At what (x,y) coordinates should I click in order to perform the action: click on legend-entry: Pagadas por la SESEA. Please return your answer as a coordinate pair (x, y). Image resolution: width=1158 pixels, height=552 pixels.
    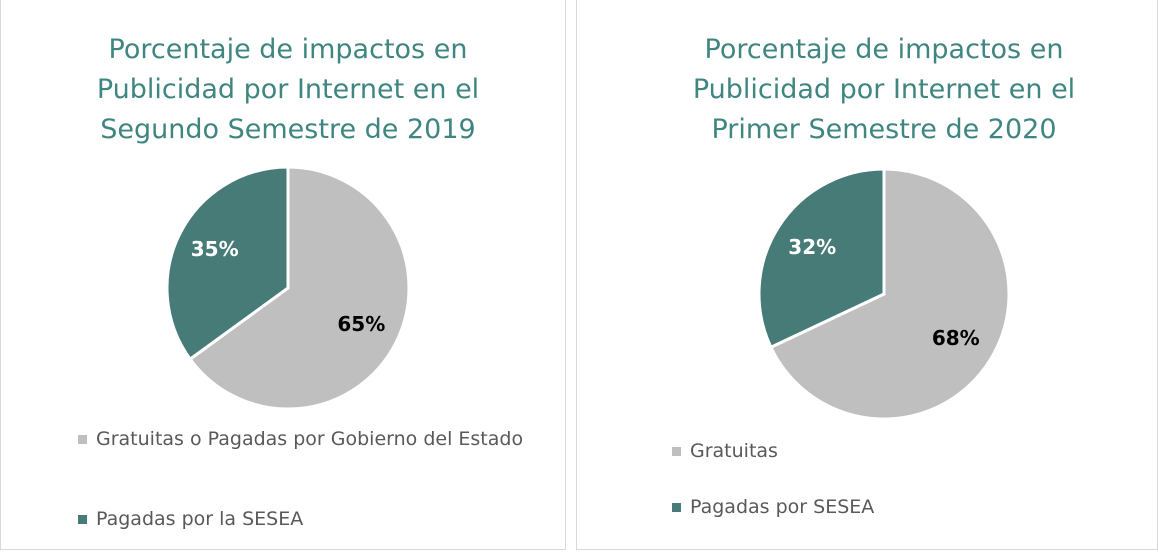
    Looking at the image, I should click on (322, 519).